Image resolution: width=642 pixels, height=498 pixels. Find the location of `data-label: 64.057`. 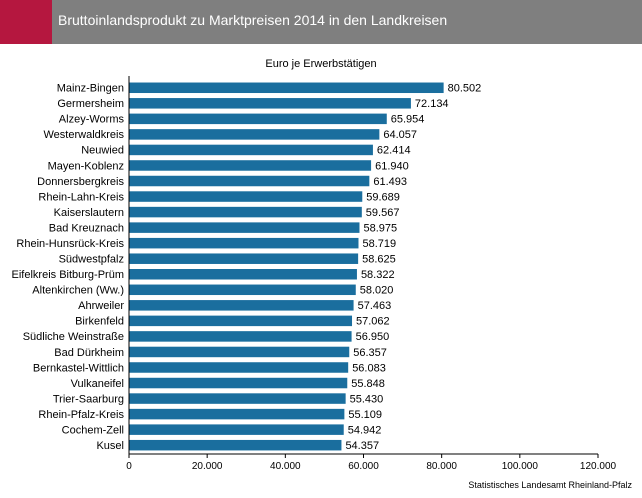

data-label: 64.057 is located at coordinates (400, 135).